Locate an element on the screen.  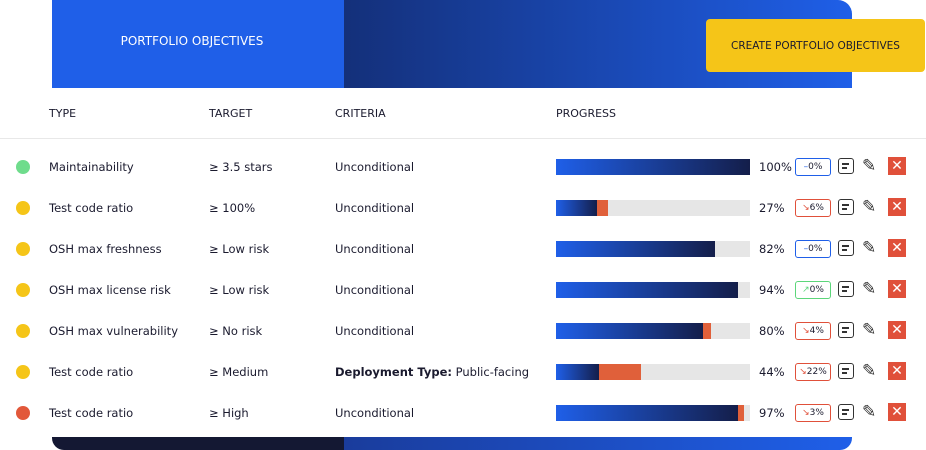
column-header: TYPE is located at coordinates (63, 113).